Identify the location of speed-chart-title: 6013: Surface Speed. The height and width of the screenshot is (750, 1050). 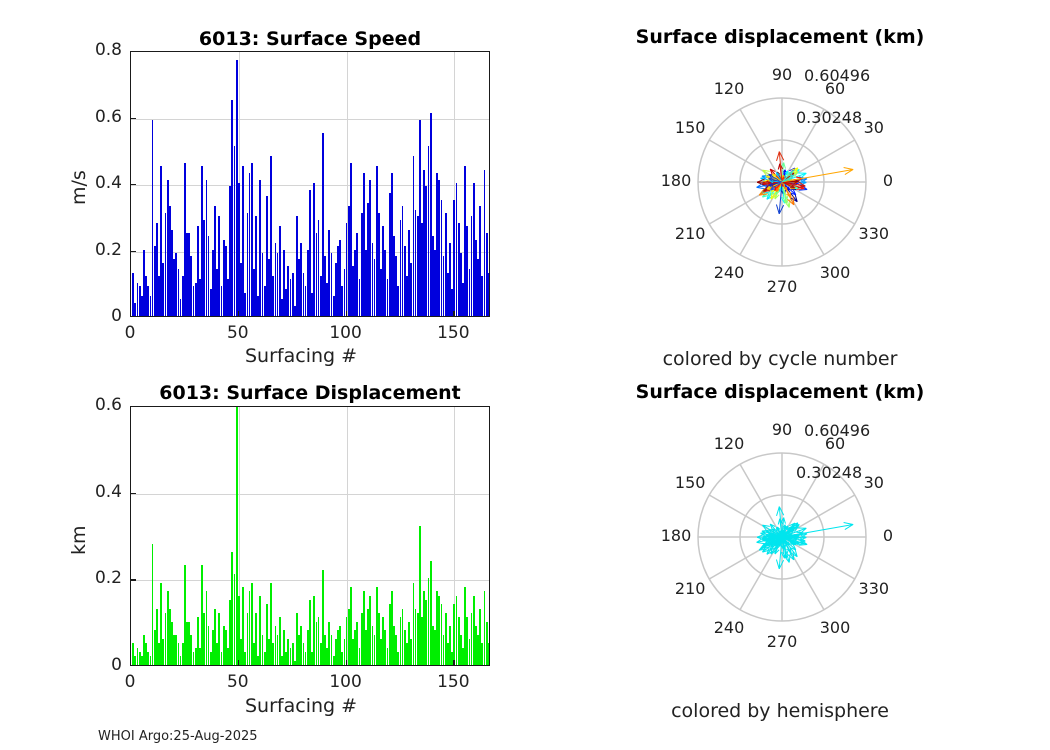
(310, 39).